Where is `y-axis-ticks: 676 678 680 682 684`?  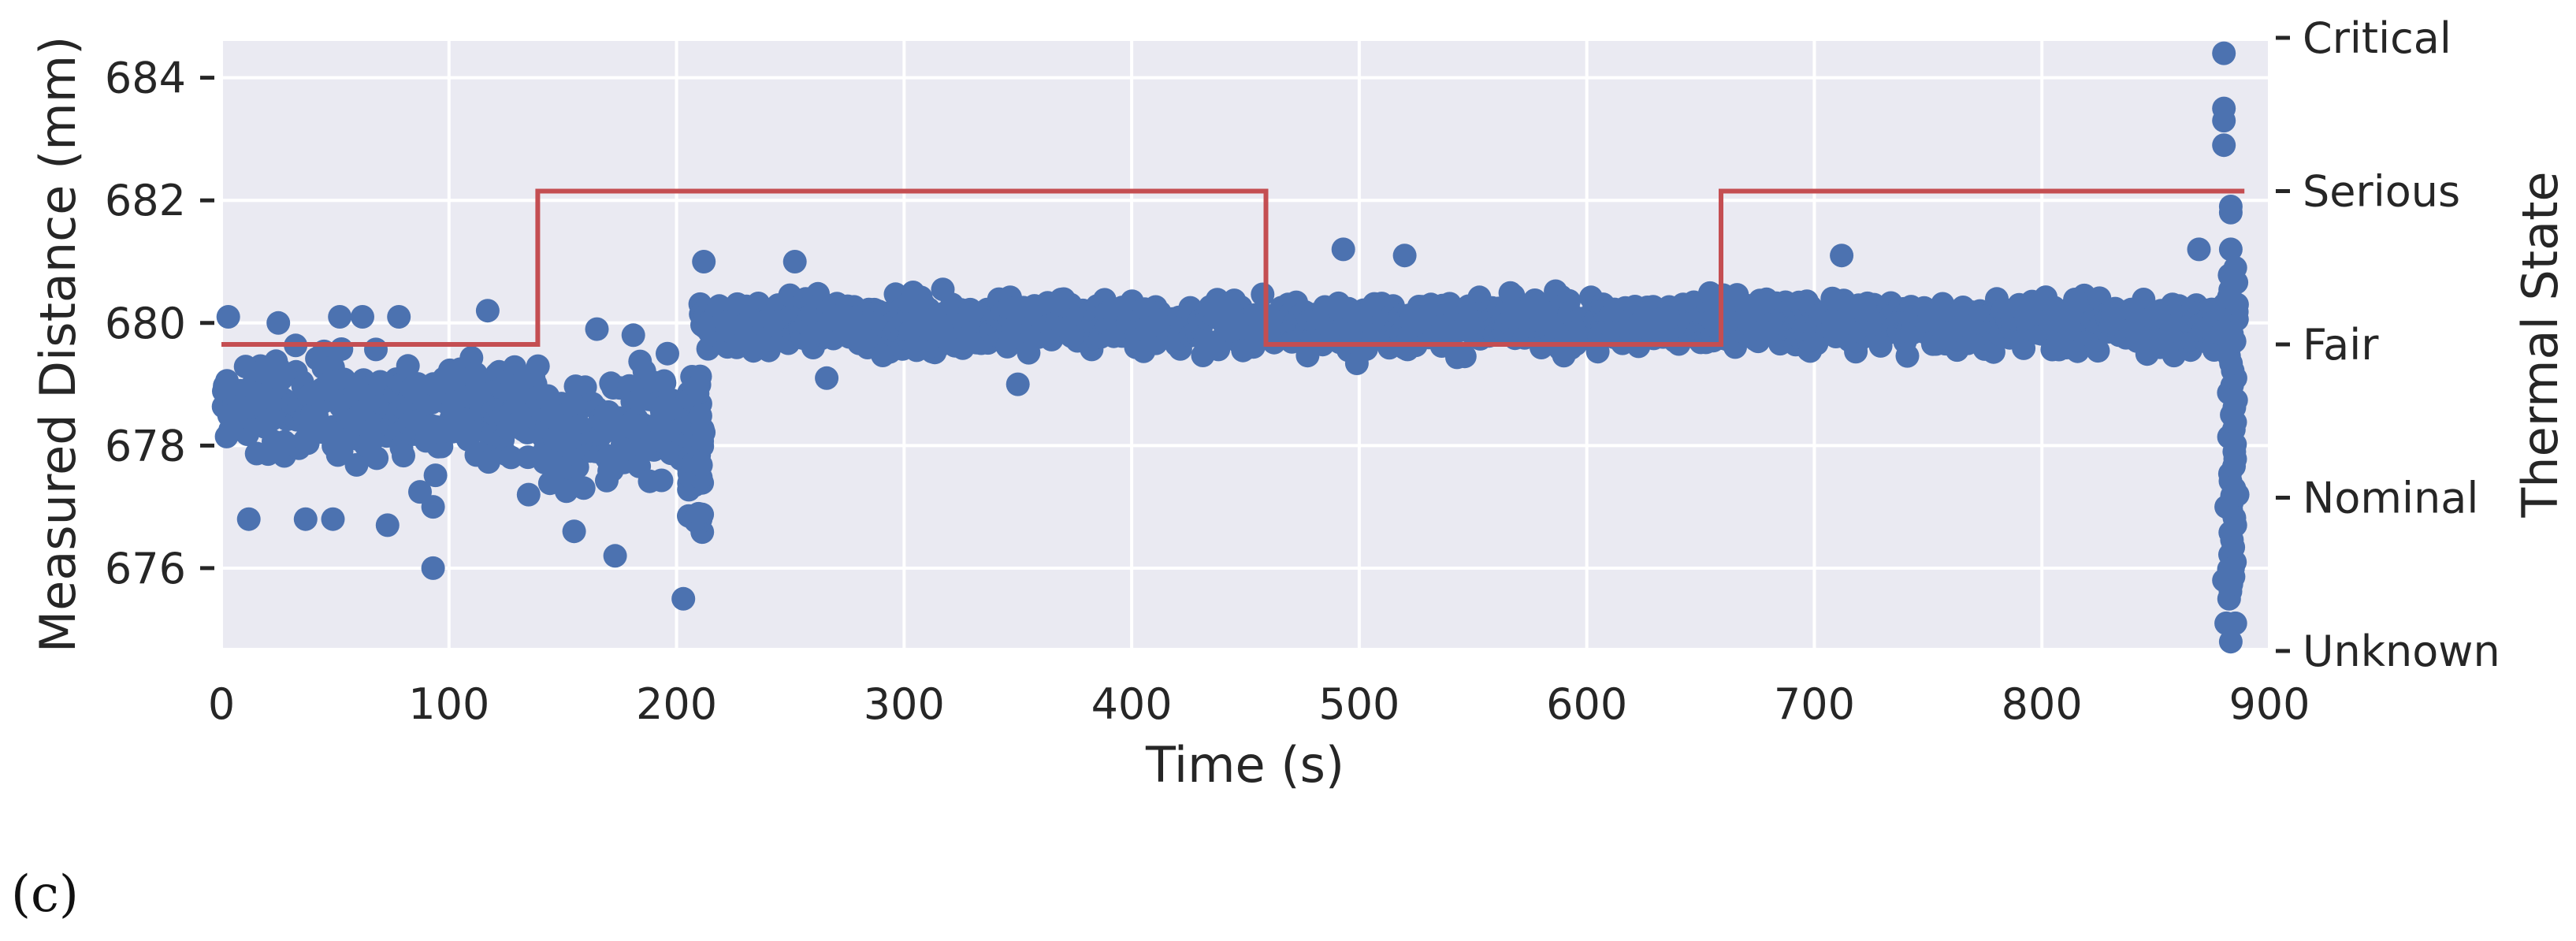 y-axis-ticks: 676 678 680 682 684 is located at coordinates (159, 323).